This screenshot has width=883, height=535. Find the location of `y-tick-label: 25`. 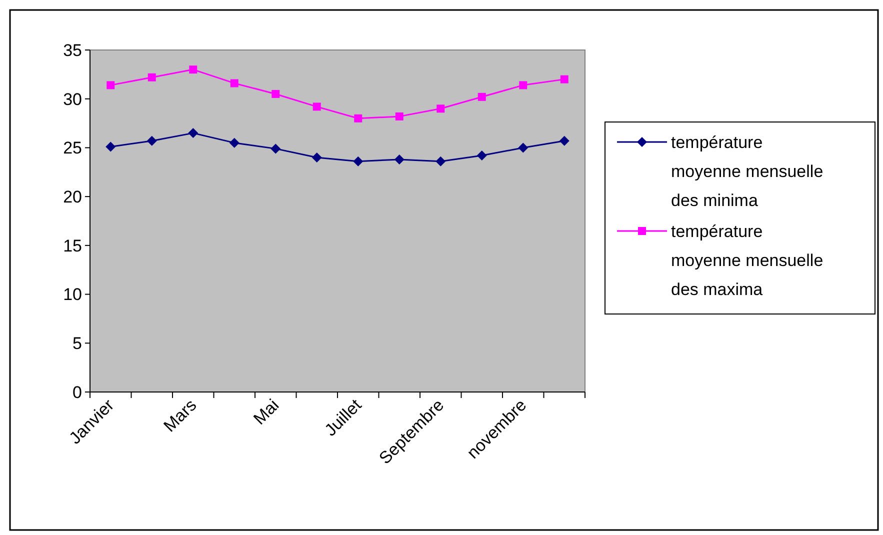

y-tick-label: 25 is located at coordinates (72, 148).